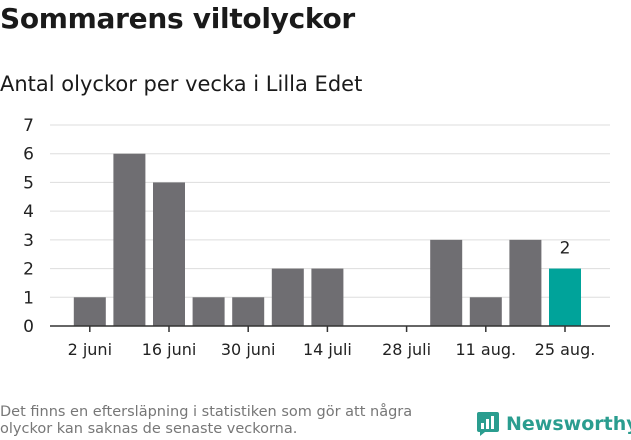 This screenshot has height=440, width=631. Describe the element at coordinates (208, 311) in the screenshot. I see `bar-23-juni` at that location.